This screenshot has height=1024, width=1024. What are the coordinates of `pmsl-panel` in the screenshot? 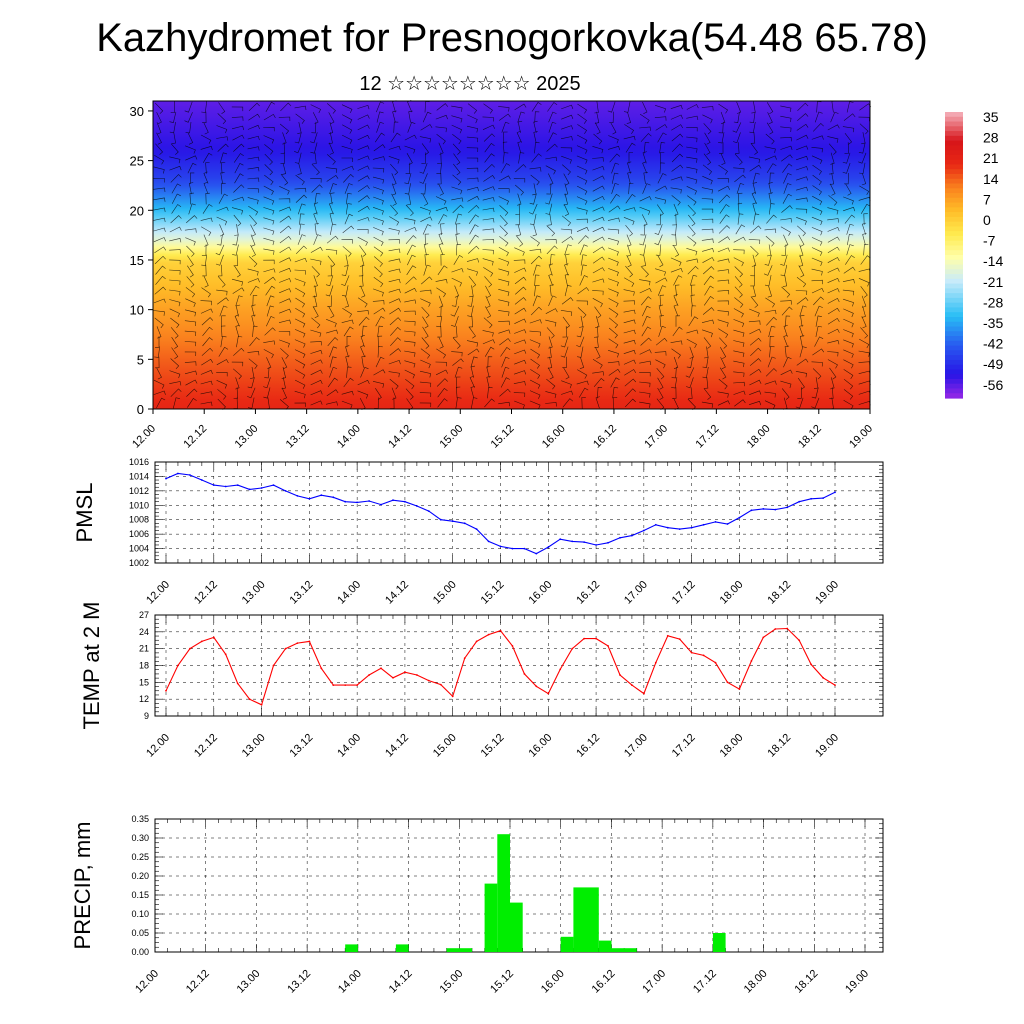 It's located at (519, 512).